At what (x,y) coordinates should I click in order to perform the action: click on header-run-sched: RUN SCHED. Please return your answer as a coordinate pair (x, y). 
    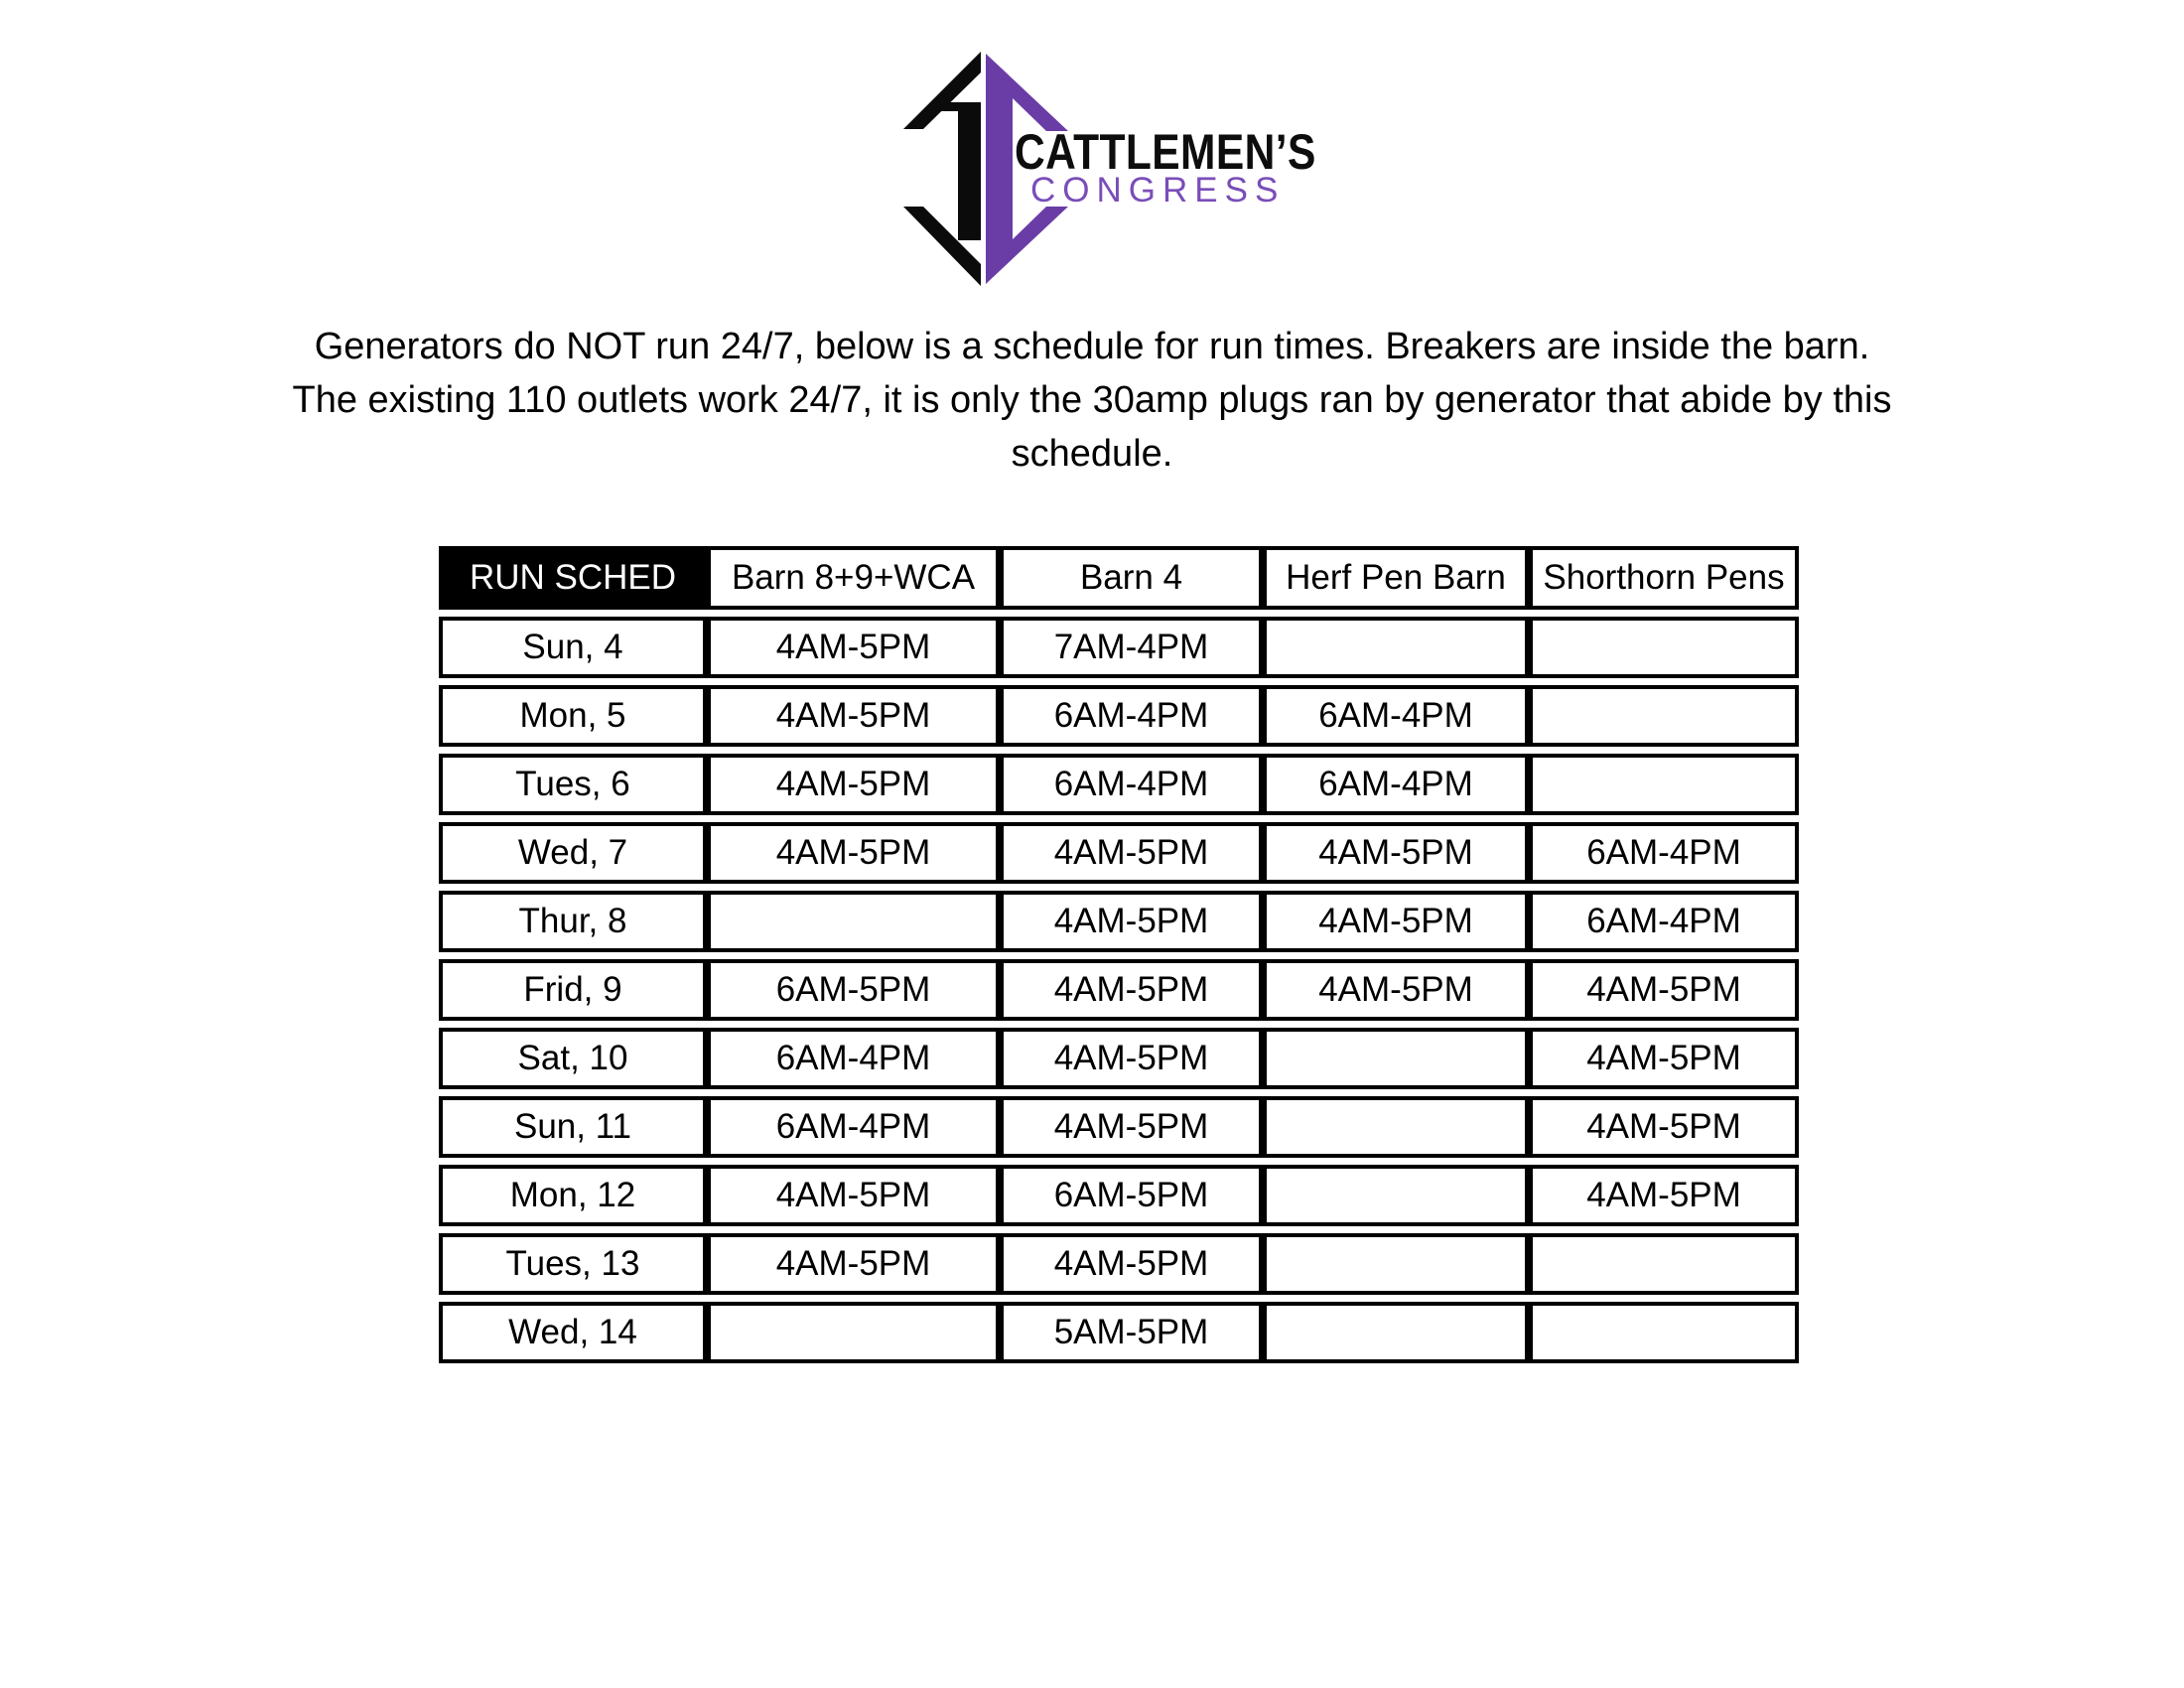
    Looking at the image, I should click on (573, 578).